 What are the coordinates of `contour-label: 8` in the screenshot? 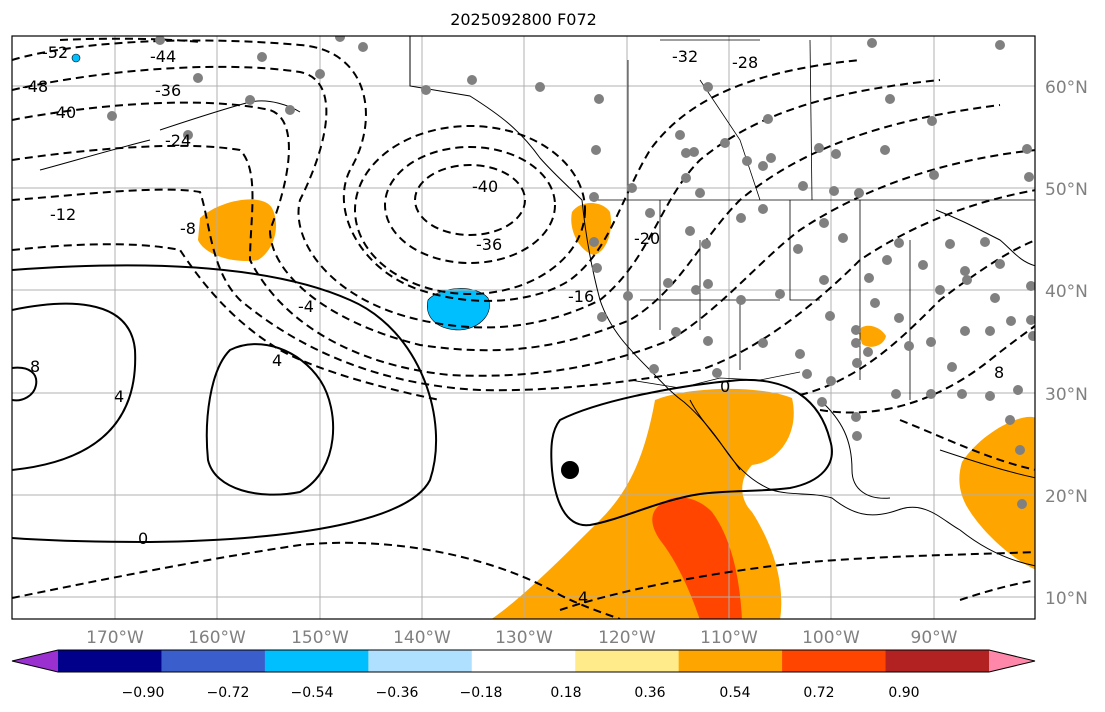 It's located at (999, 372).